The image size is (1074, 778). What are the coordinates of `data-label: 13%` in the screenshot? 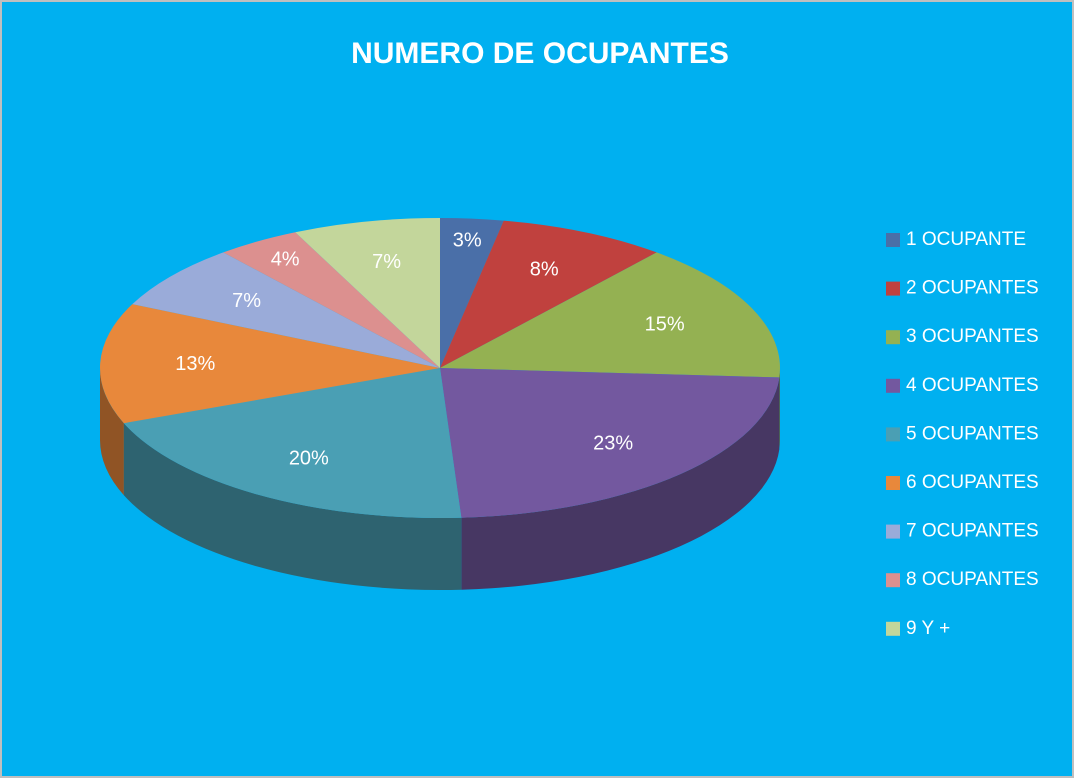 It's located at (195, 364).